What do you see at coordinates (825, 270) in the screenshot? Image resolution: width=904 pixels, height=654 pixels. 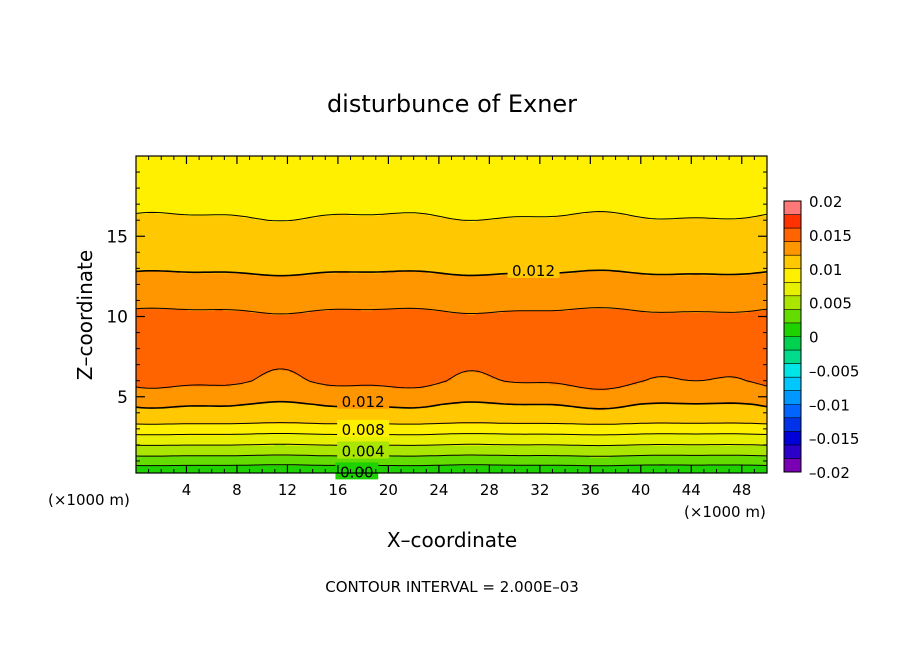 I see `colorbar-tick-label: 0.01` at bounding box center [825, 270].